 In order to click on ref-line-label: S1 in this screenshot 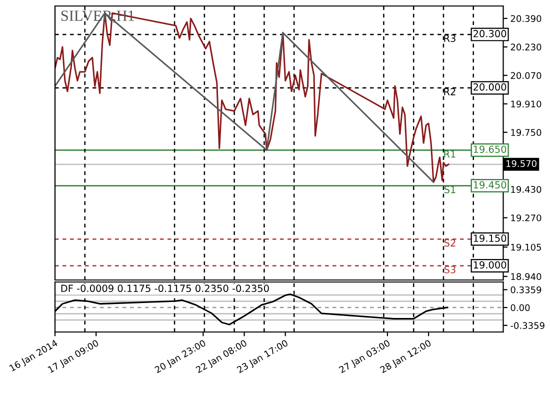, I will do `click(450, 190)`.